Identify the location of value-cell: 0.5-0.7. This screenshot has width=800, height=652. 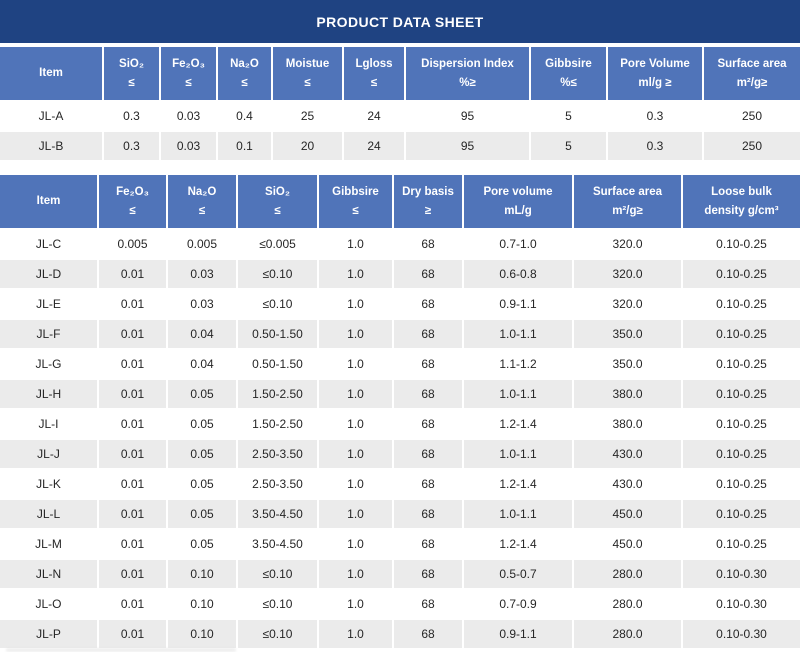
(517, 573).